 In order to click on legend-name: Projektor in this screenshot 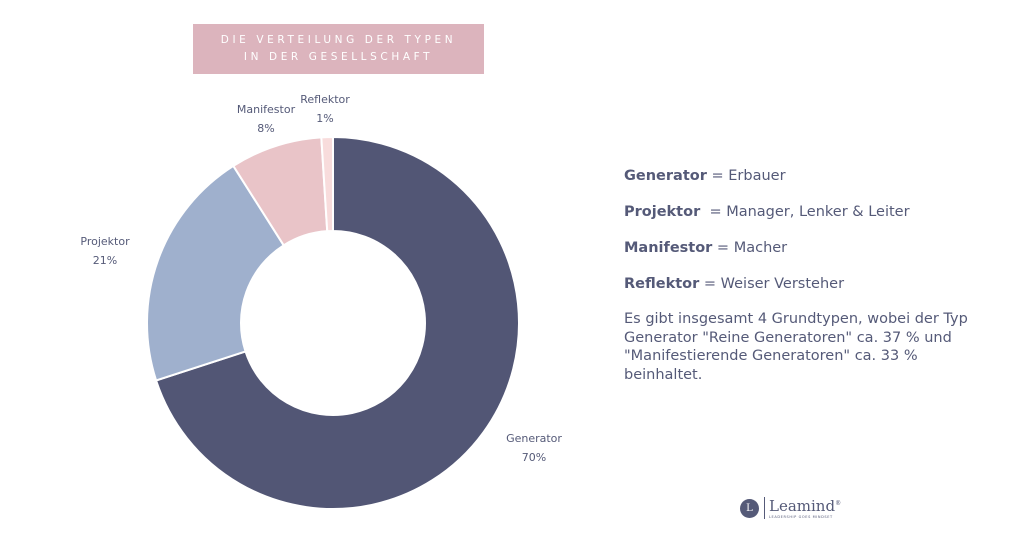, I will do `click(662, 212)`.